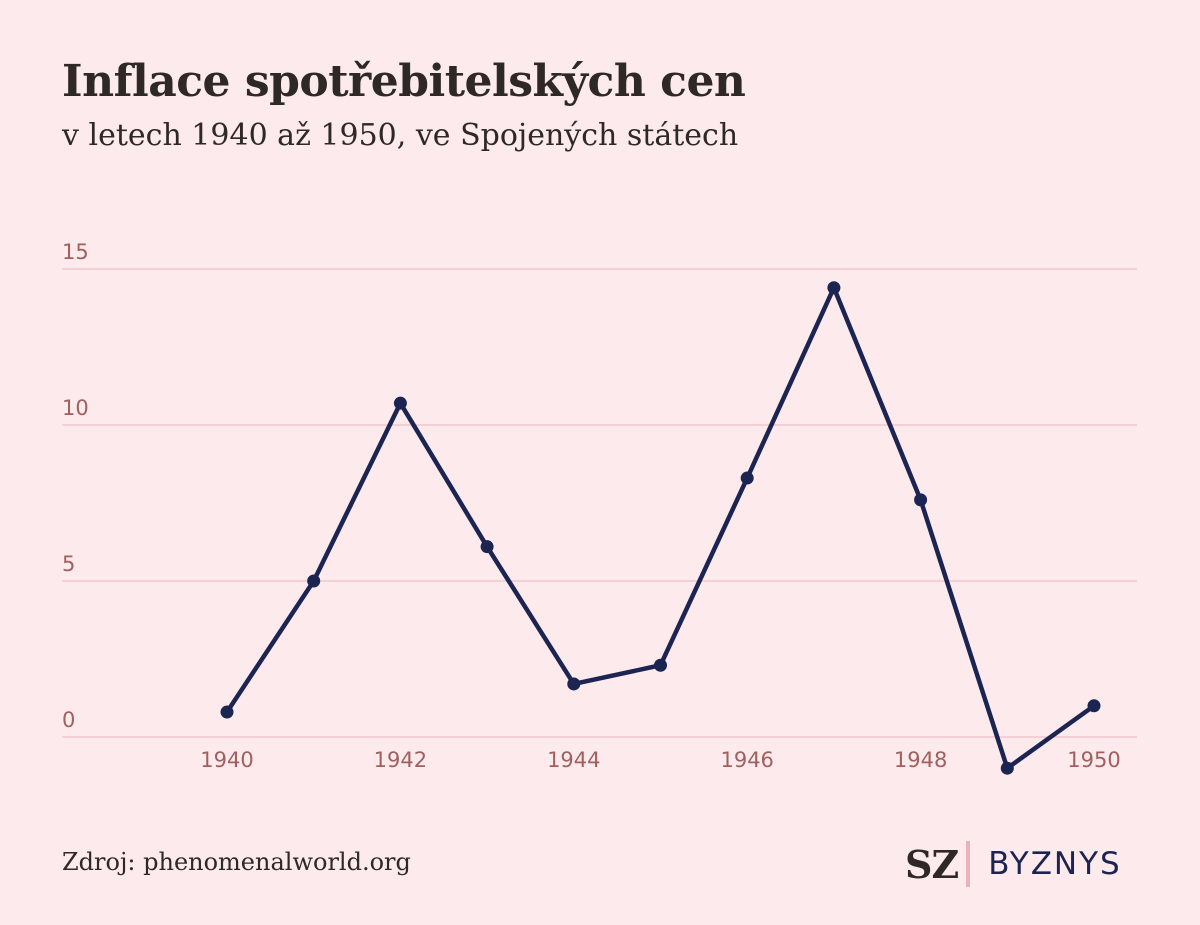 Image resolution: width=1200 pixels, height=925 pixels. I want to click on sz-byznys-logo: SZ BYZNYS, so click(1013, 864).